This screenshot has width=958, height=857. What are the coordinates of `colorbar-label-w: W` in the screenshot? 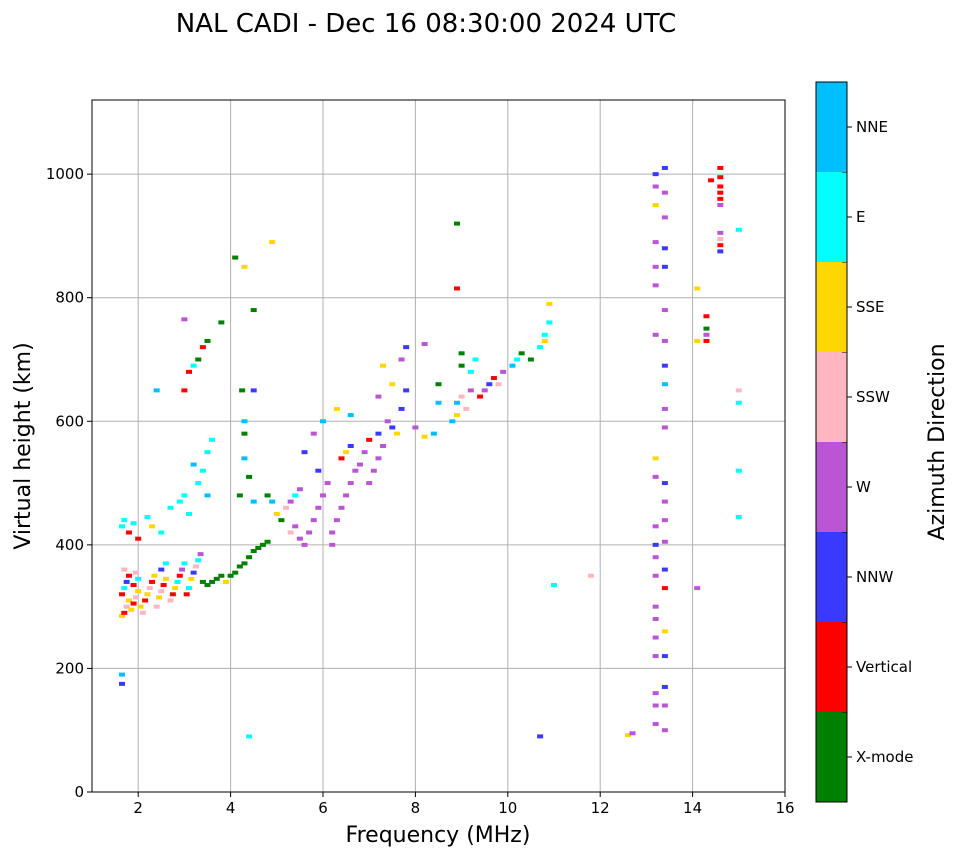 It's located at (863, 487).